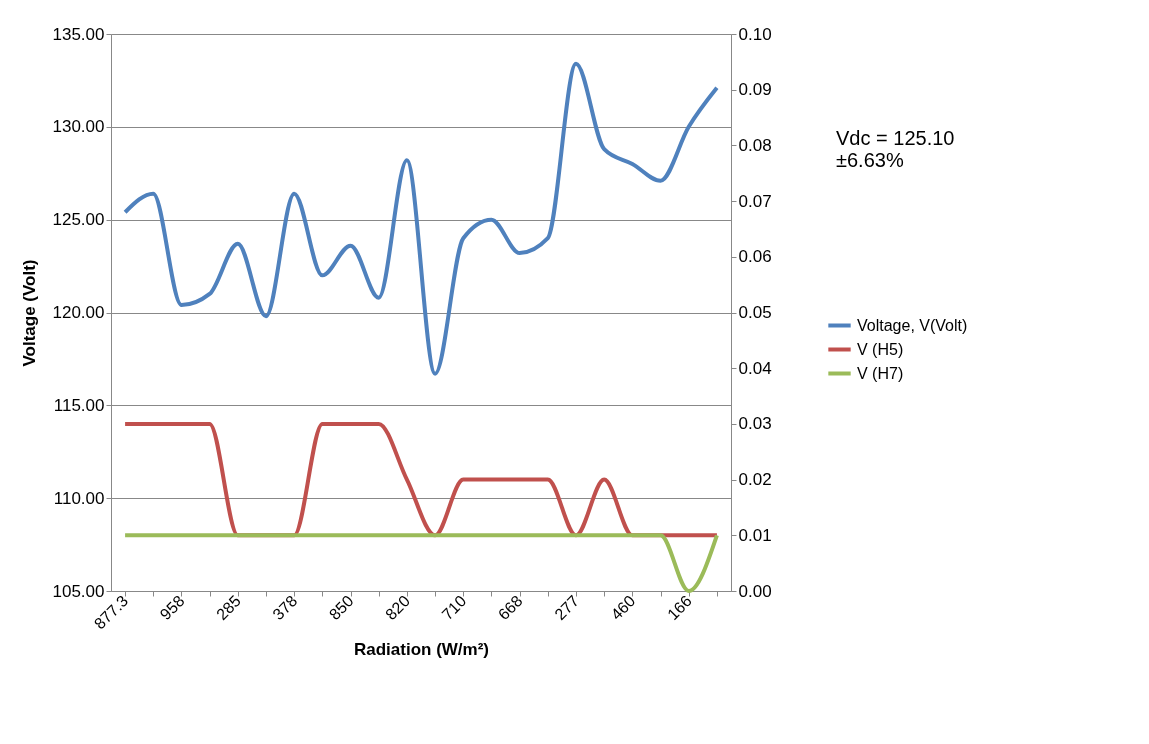 The width and height of the screenshot is (1149, 744). Describe the element at coordinates (755, 201) in the screenshot. I see `y2-tick-label: 0.07` at that location.